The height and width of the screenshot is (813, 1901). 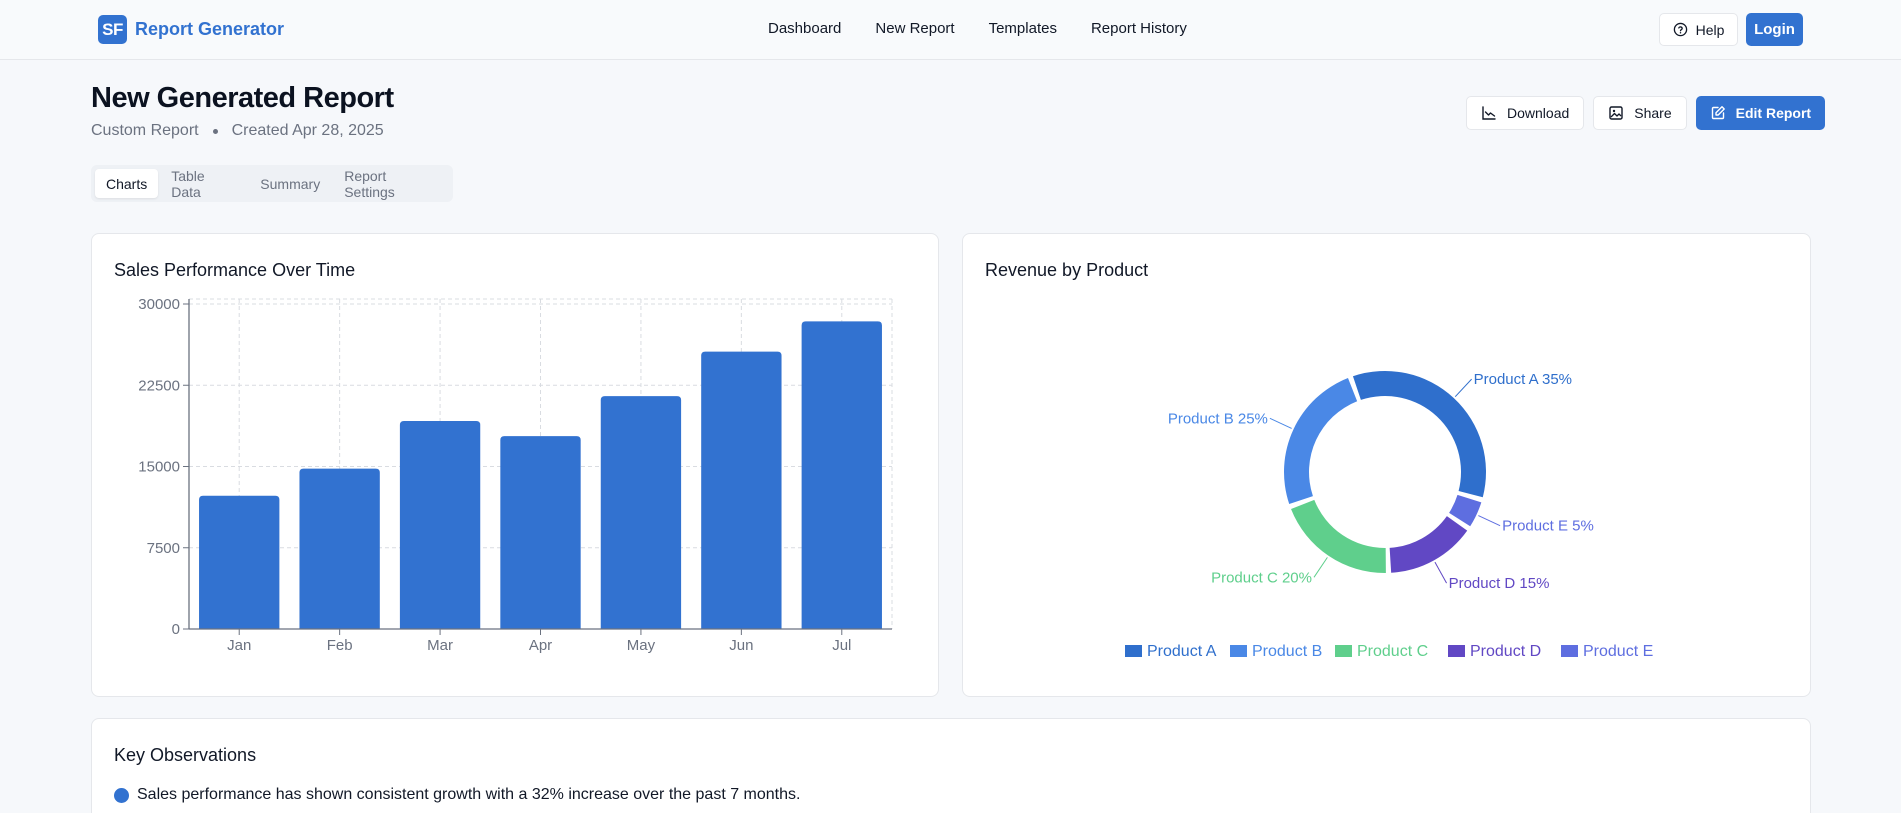 I want to click on bar-feb, so click(x=339, y=548).